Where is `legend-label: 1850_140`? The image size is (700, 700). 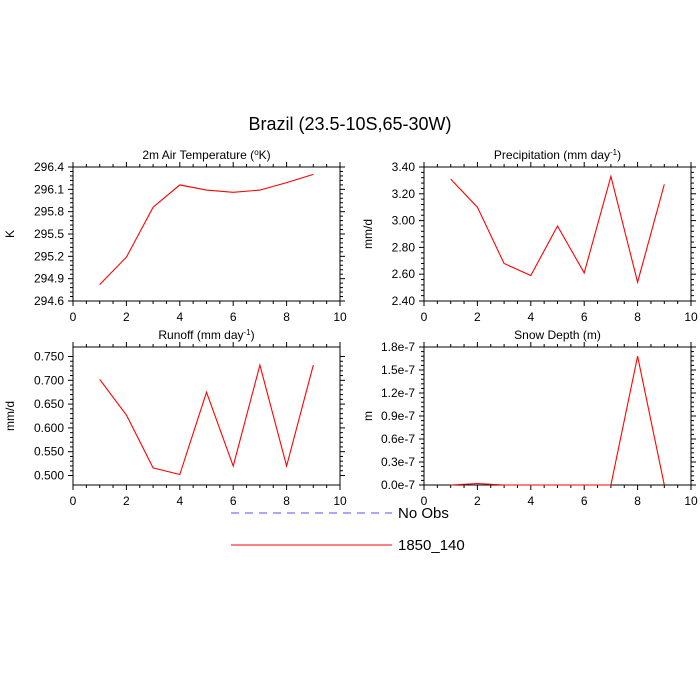 legend-label: 1850_140 is located at coordinates (431, 545).